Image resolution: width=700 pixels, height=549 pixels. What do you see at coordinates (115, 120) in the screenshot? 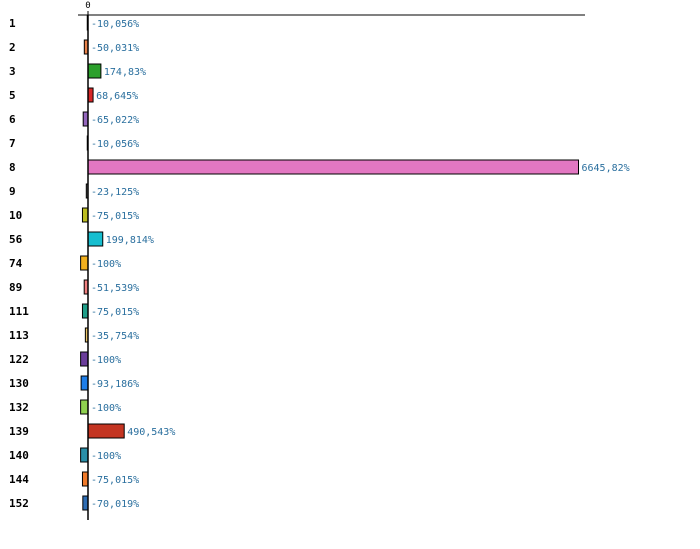
I see `value-label: -65,022%` at bounding box center [115, 120].